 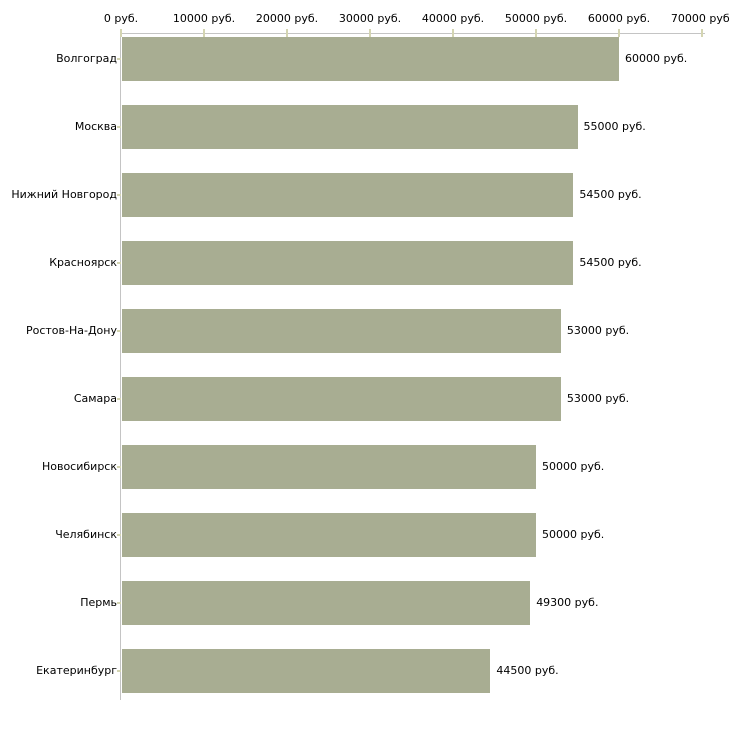 I want to click on value-label: 55000 руб., so click(x=614, y=126).